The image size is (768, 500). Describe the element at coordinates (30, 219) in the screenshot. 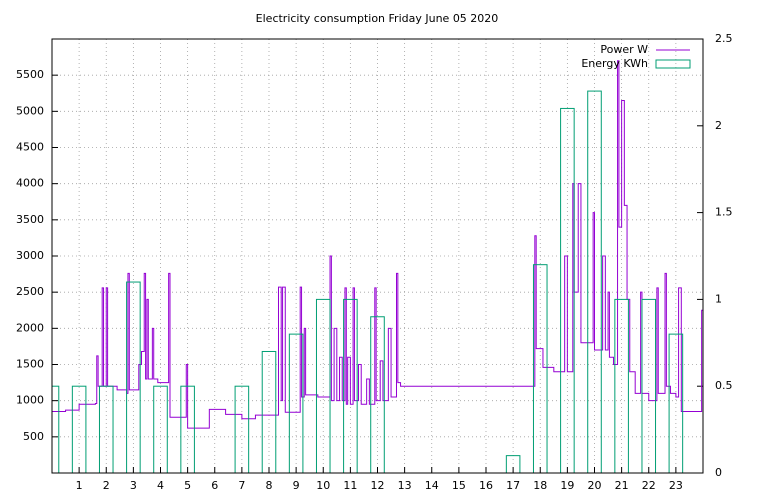

I see `y-tick-label: 3500` at that location.